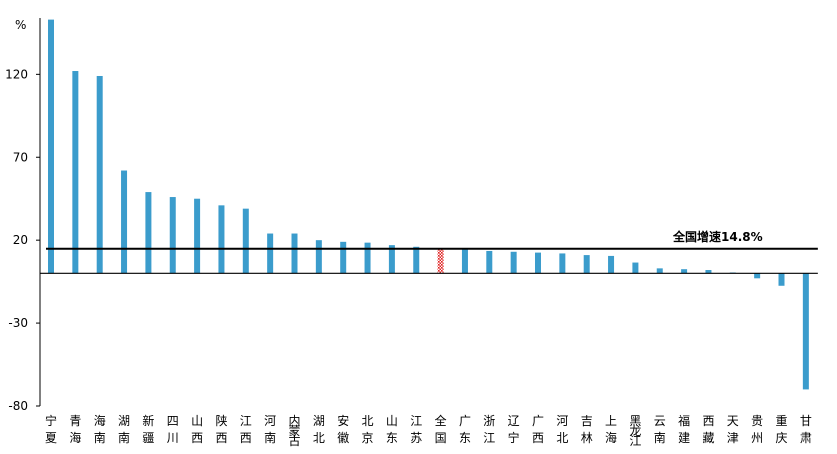 The width and height of the screenshot is (837, 454). Describe the element at coordinates (587, 421) in the screenshot. I see `x-category-label: 吉` at that location.